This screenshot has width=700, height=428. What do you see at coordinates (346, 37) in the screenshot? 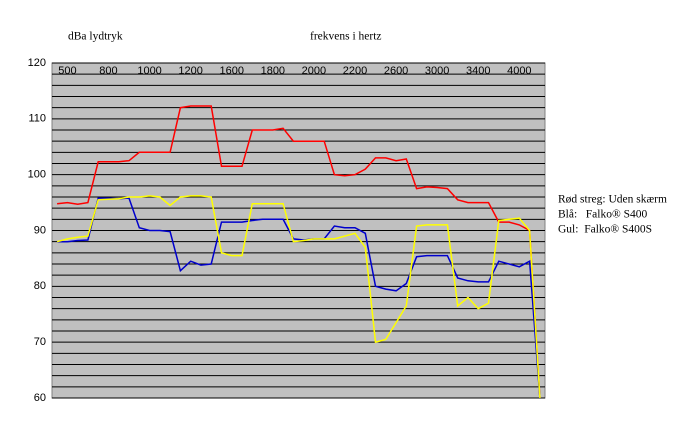
I see `x-axis-title: frekvens i hertz` at bounding box center [346, 37].